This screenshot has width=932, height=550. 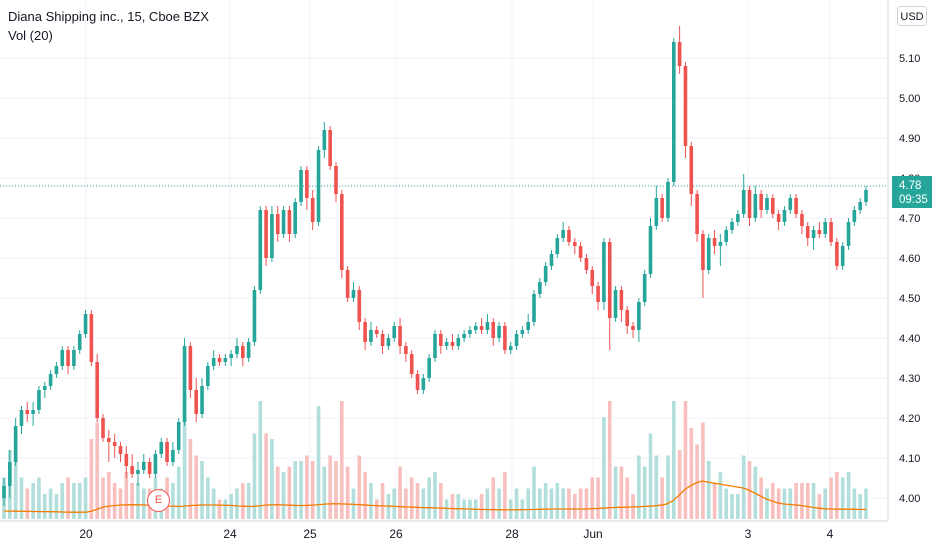 What do you see at coordinates (909, 59) in the screenshot?
I see `price-tick-label: 5.10` at bounding box center [909, 59].